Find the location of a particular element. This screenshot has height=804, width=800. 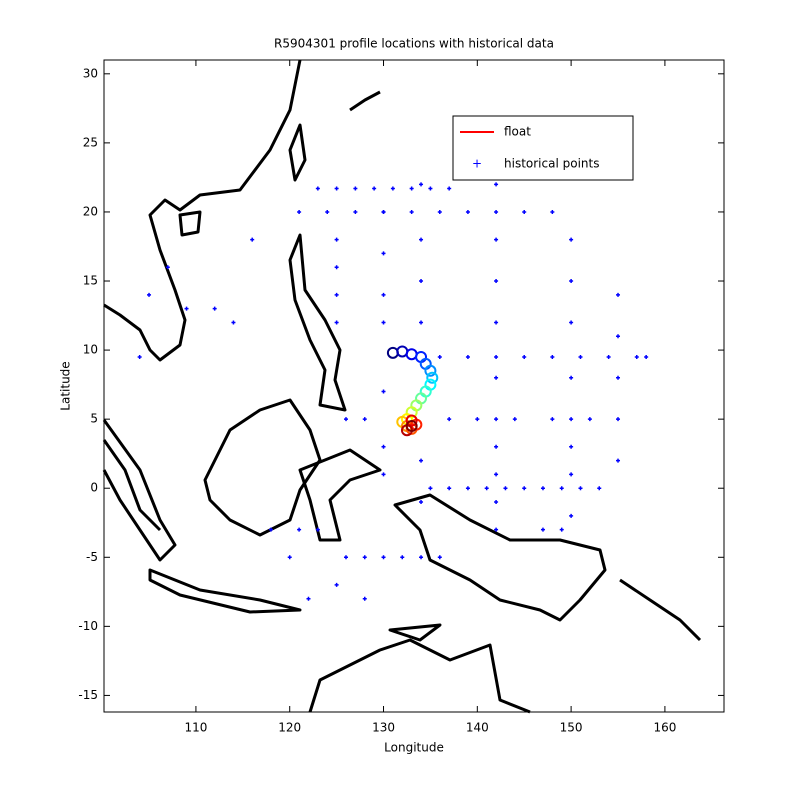

y-tick-label: 10 is located at coordinates (90, 350).